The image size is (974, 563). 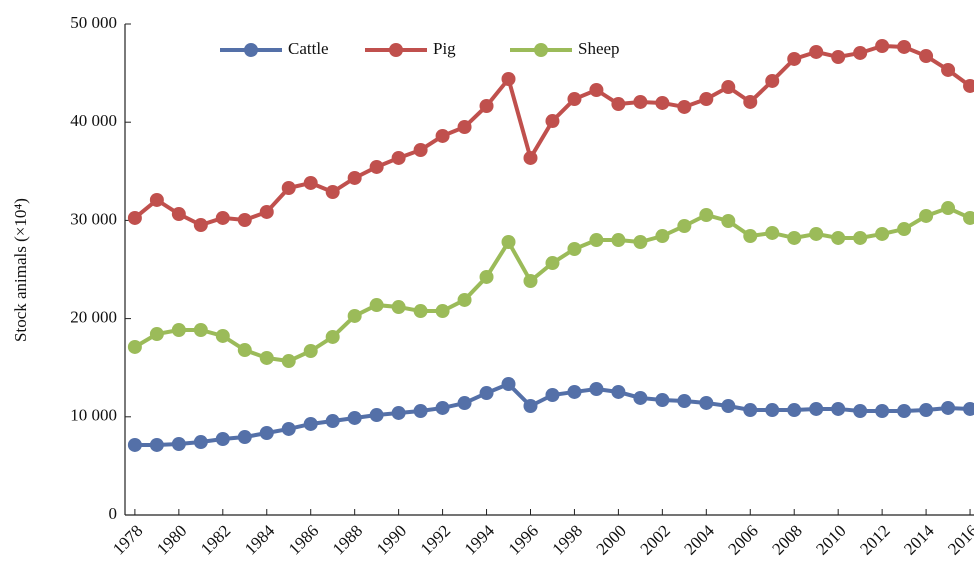 I want to click on y-axis-title: Stock animals (×10⁴), so click(x=20, y=270).